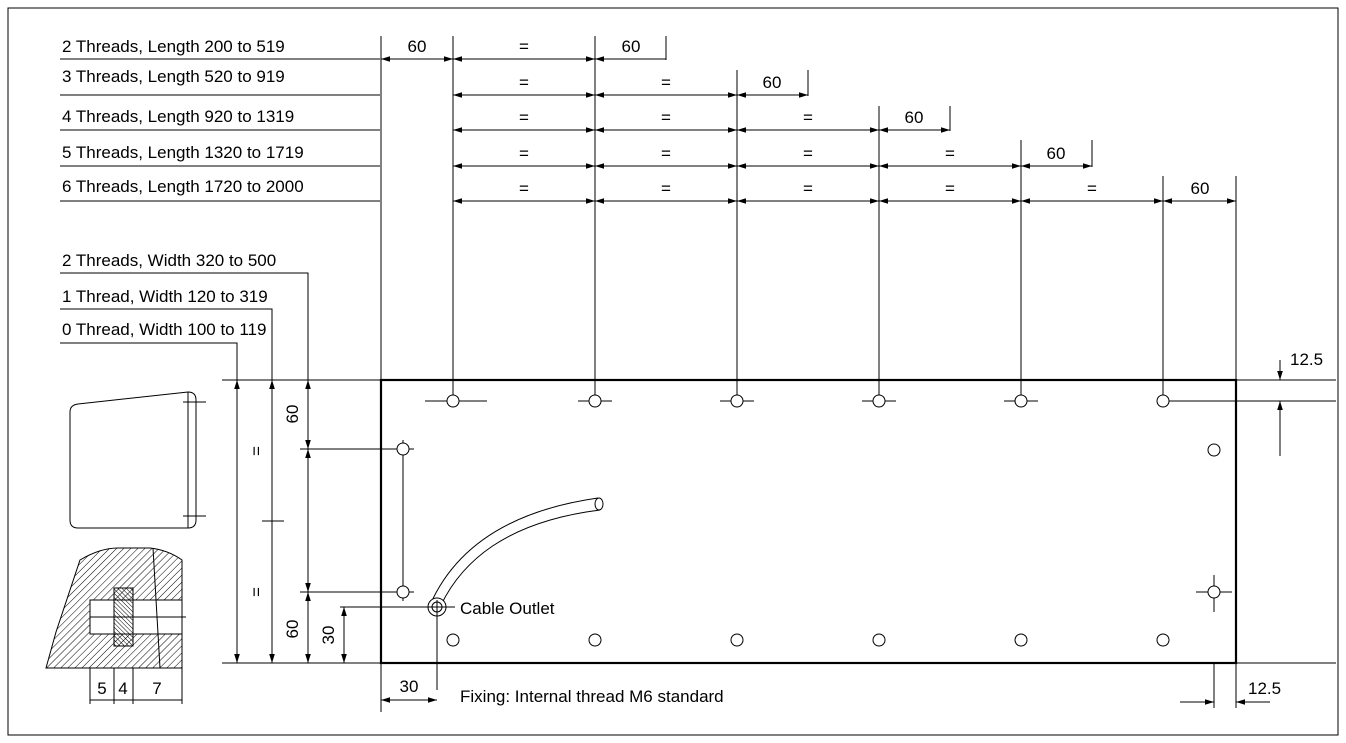 Image resolution: width=1346 pixels, height=743 pixels. Describe the element at coordinates (524, 188) in the screenshot. I see `row6-seg-1: =` at that location.